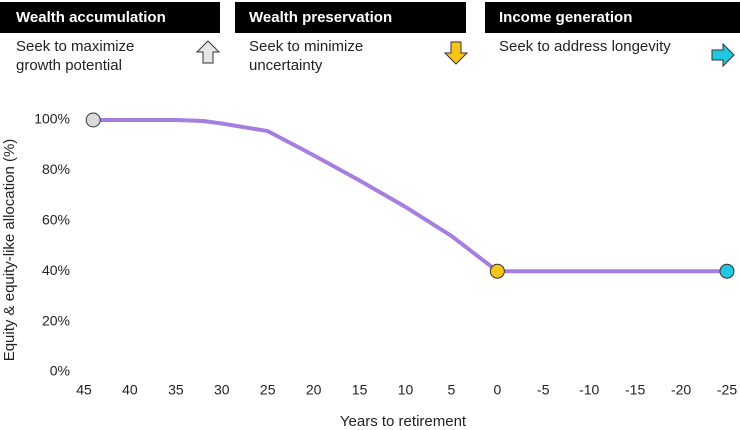 This screenshot has height=430, width=740. Describe the element at coordinates (403, 421) in the screenshot. I see `x-axis-title: Years to retirement` at that location.